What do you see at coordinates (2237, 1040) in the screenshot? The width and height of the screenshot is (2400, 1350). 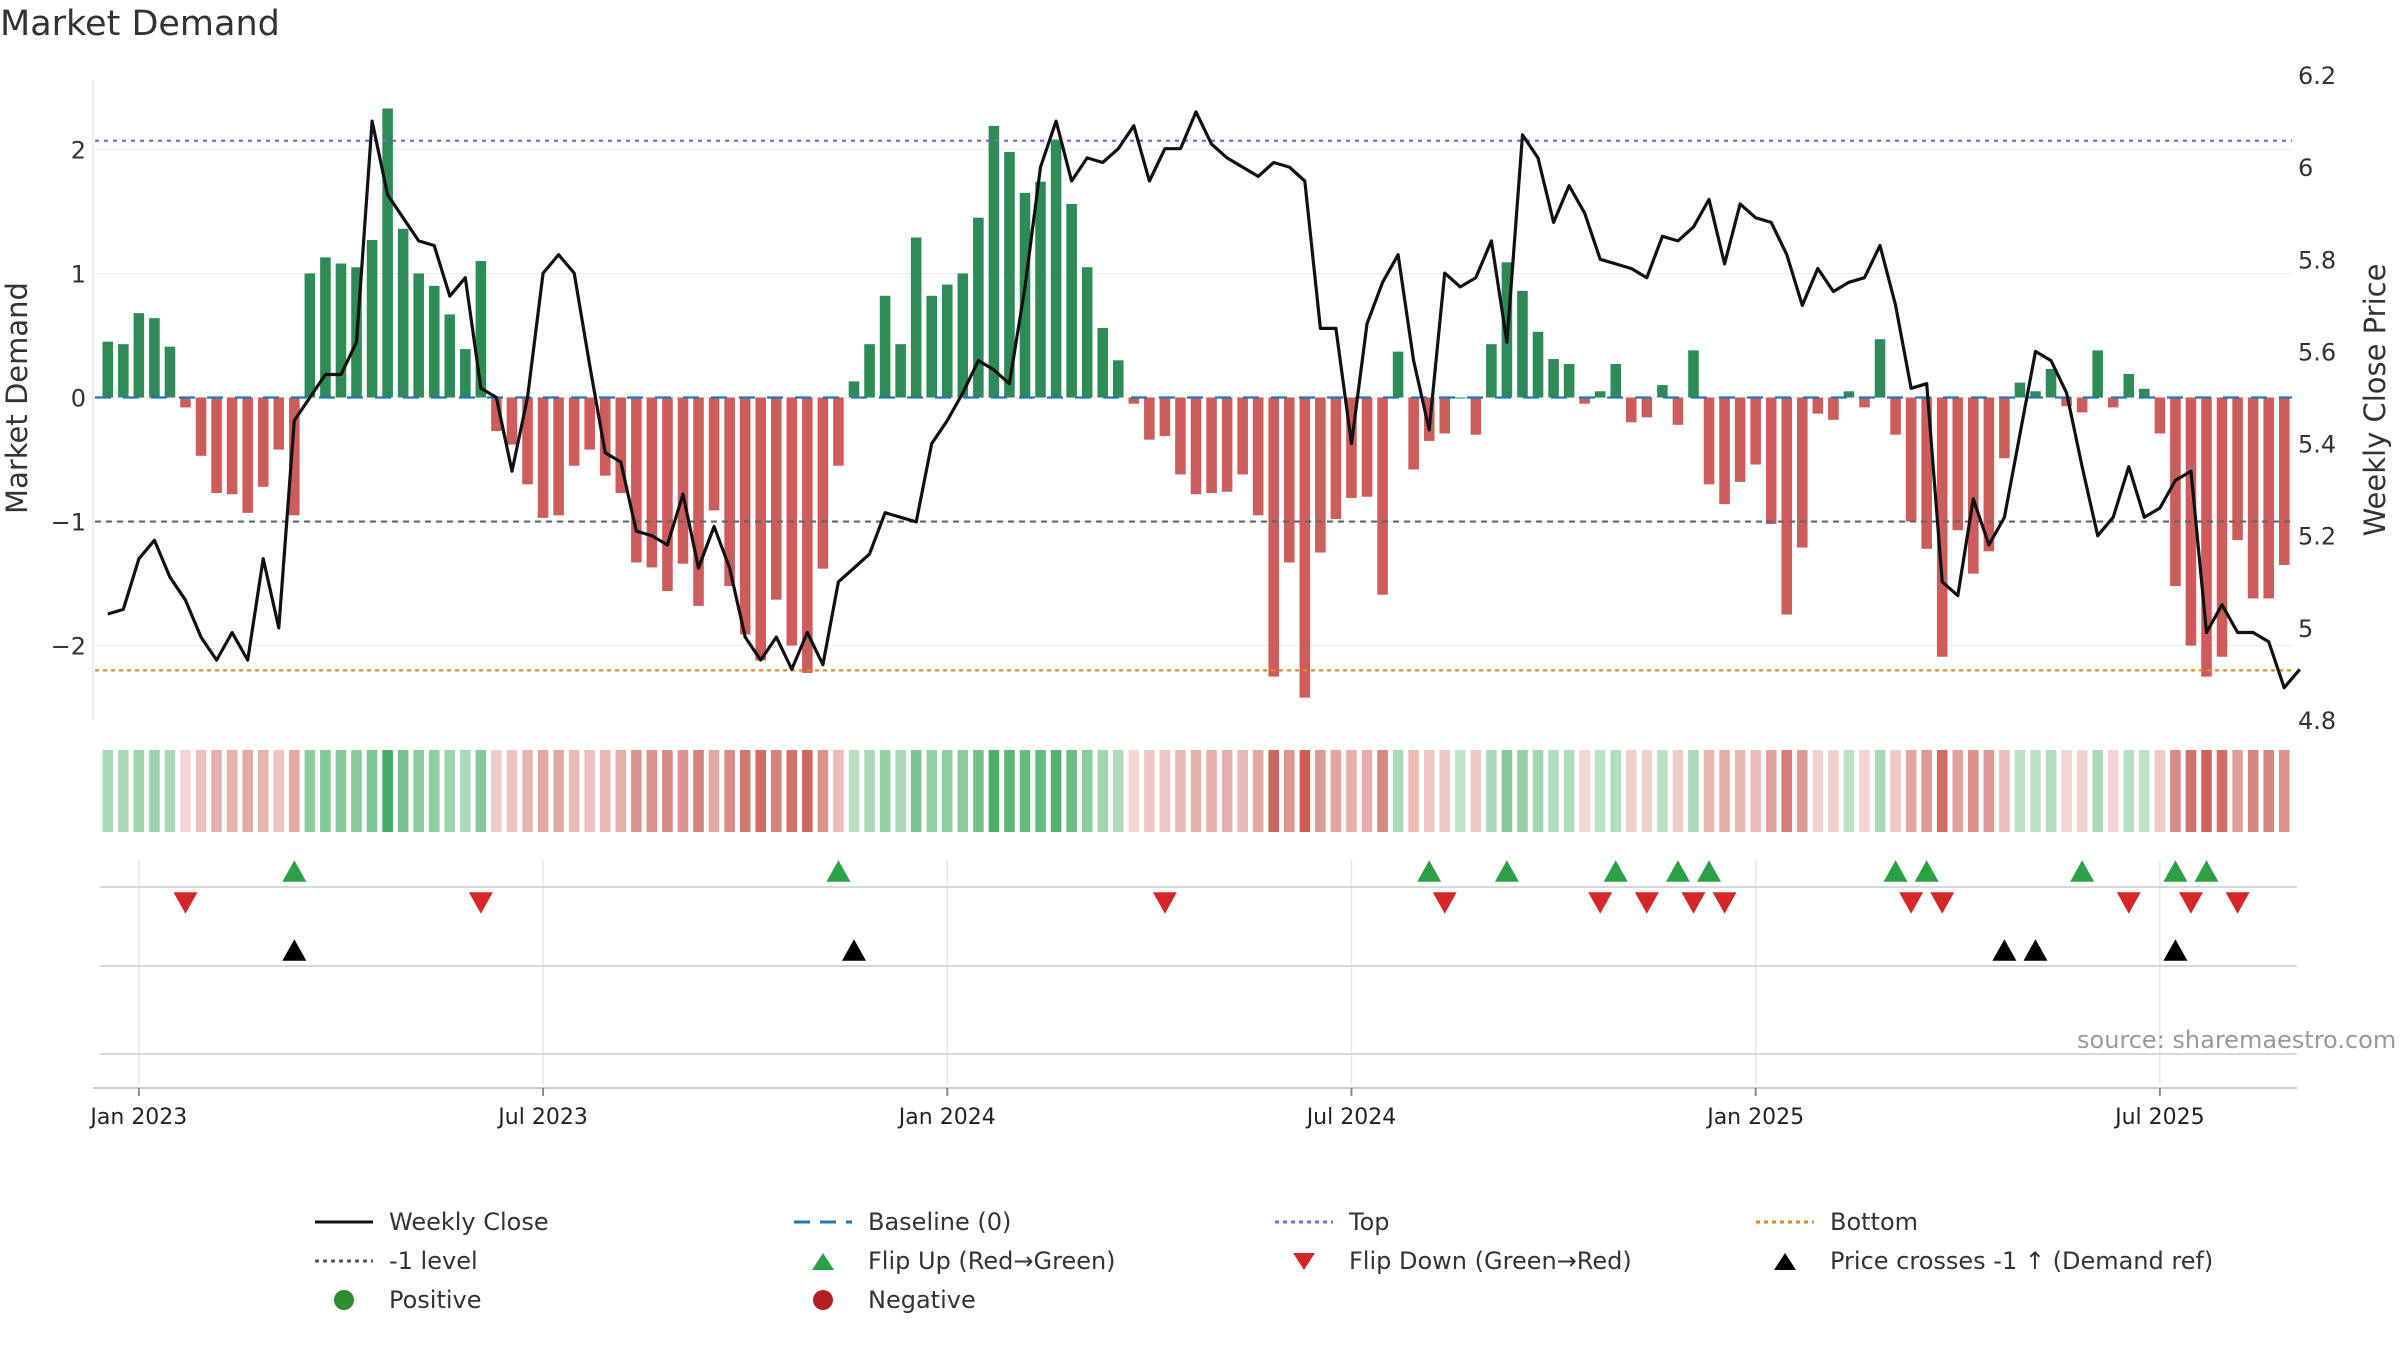 I see `source-label: source: sharemaestro.com` at bounding box center [2237, 1040].